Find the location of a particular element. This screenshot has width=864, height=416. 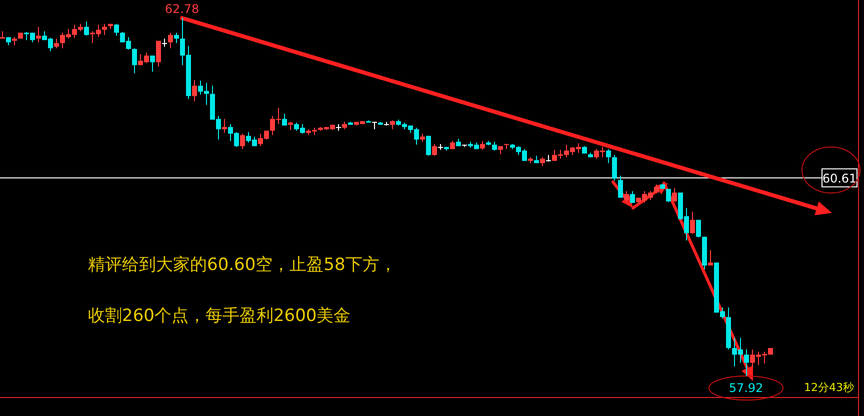

annotation: 57.92 is located at coordinates (746, 388).